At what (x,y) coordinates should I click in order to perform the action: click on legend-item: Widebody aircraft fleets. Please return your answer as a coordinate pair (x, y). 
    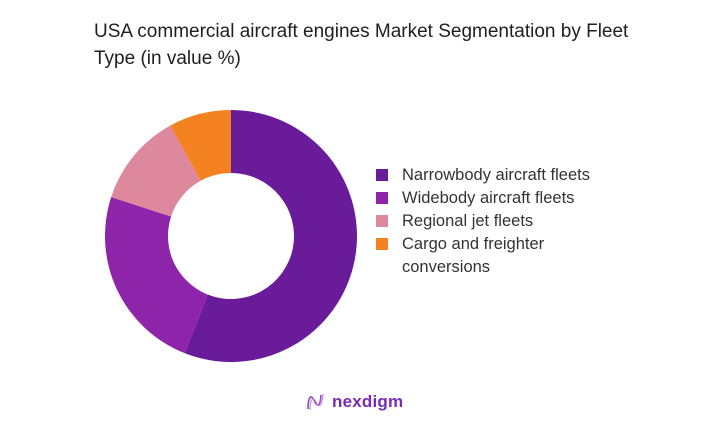
    Looking at the image, I should click on (506, 198).